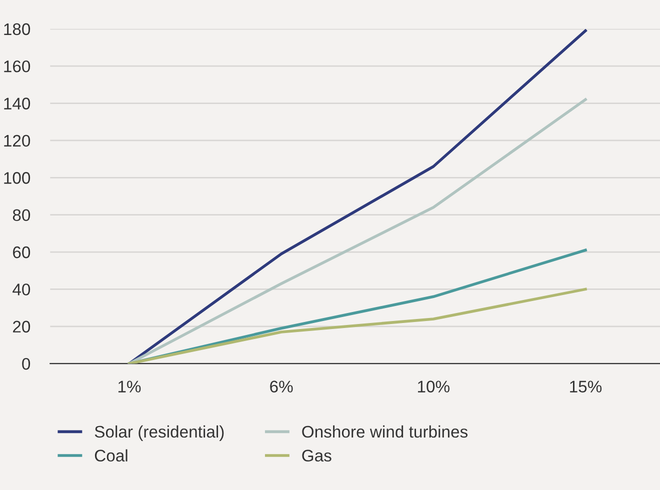 The image size is (660, 490). I want to click on y-tick-label: 160, so click(17, 66).